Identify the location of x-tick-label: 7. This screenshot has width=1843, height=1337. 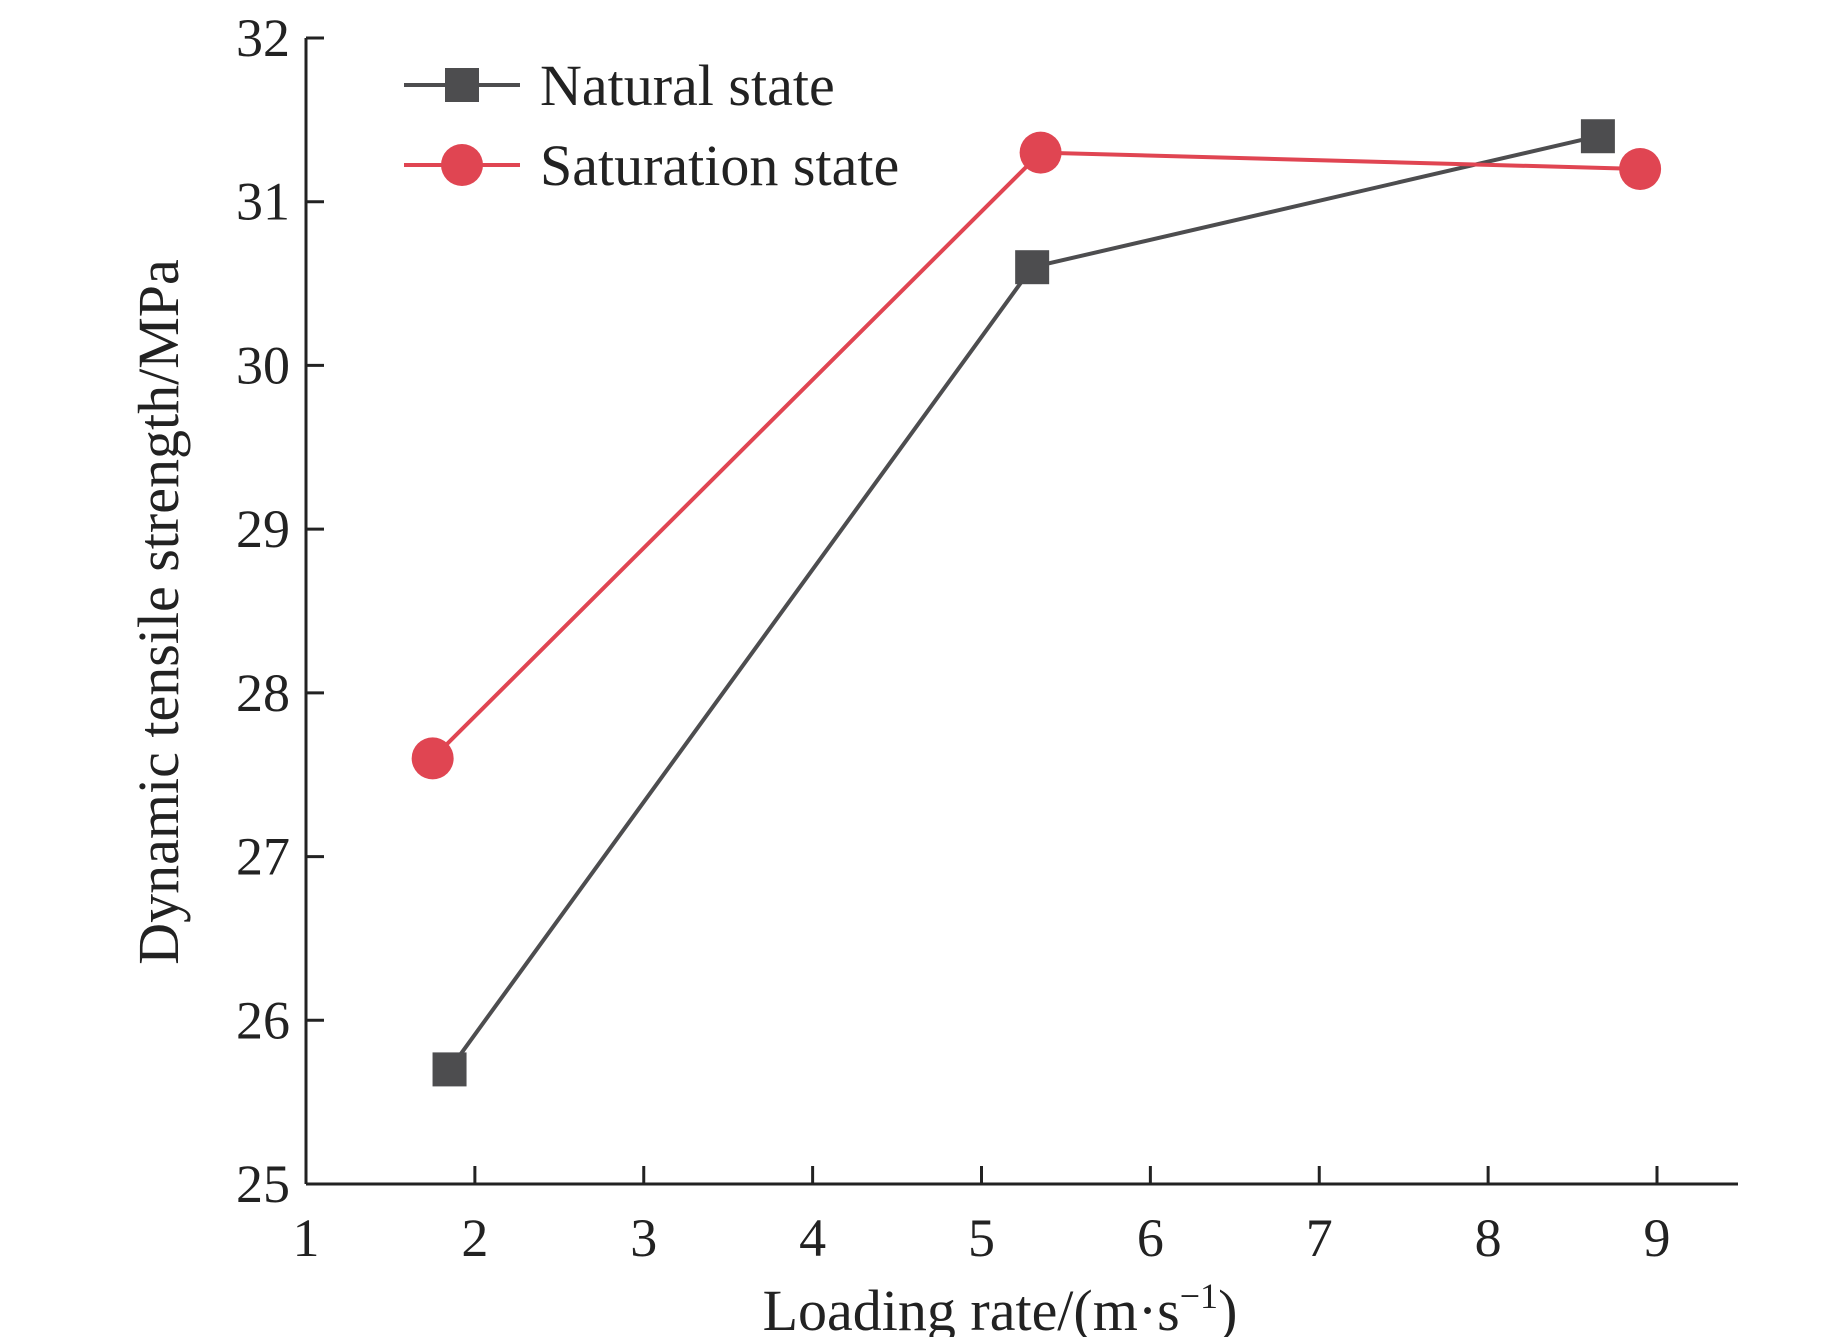
(1319, 1238).